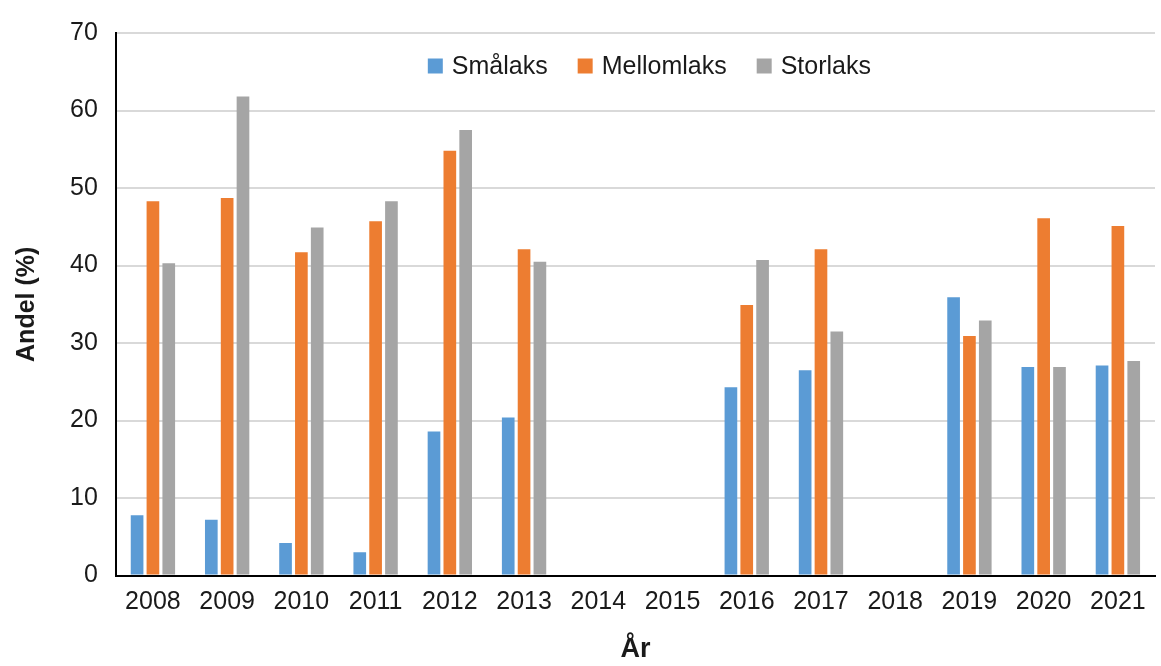  I want to click on y-tick-label: 30, so click(84, 340).